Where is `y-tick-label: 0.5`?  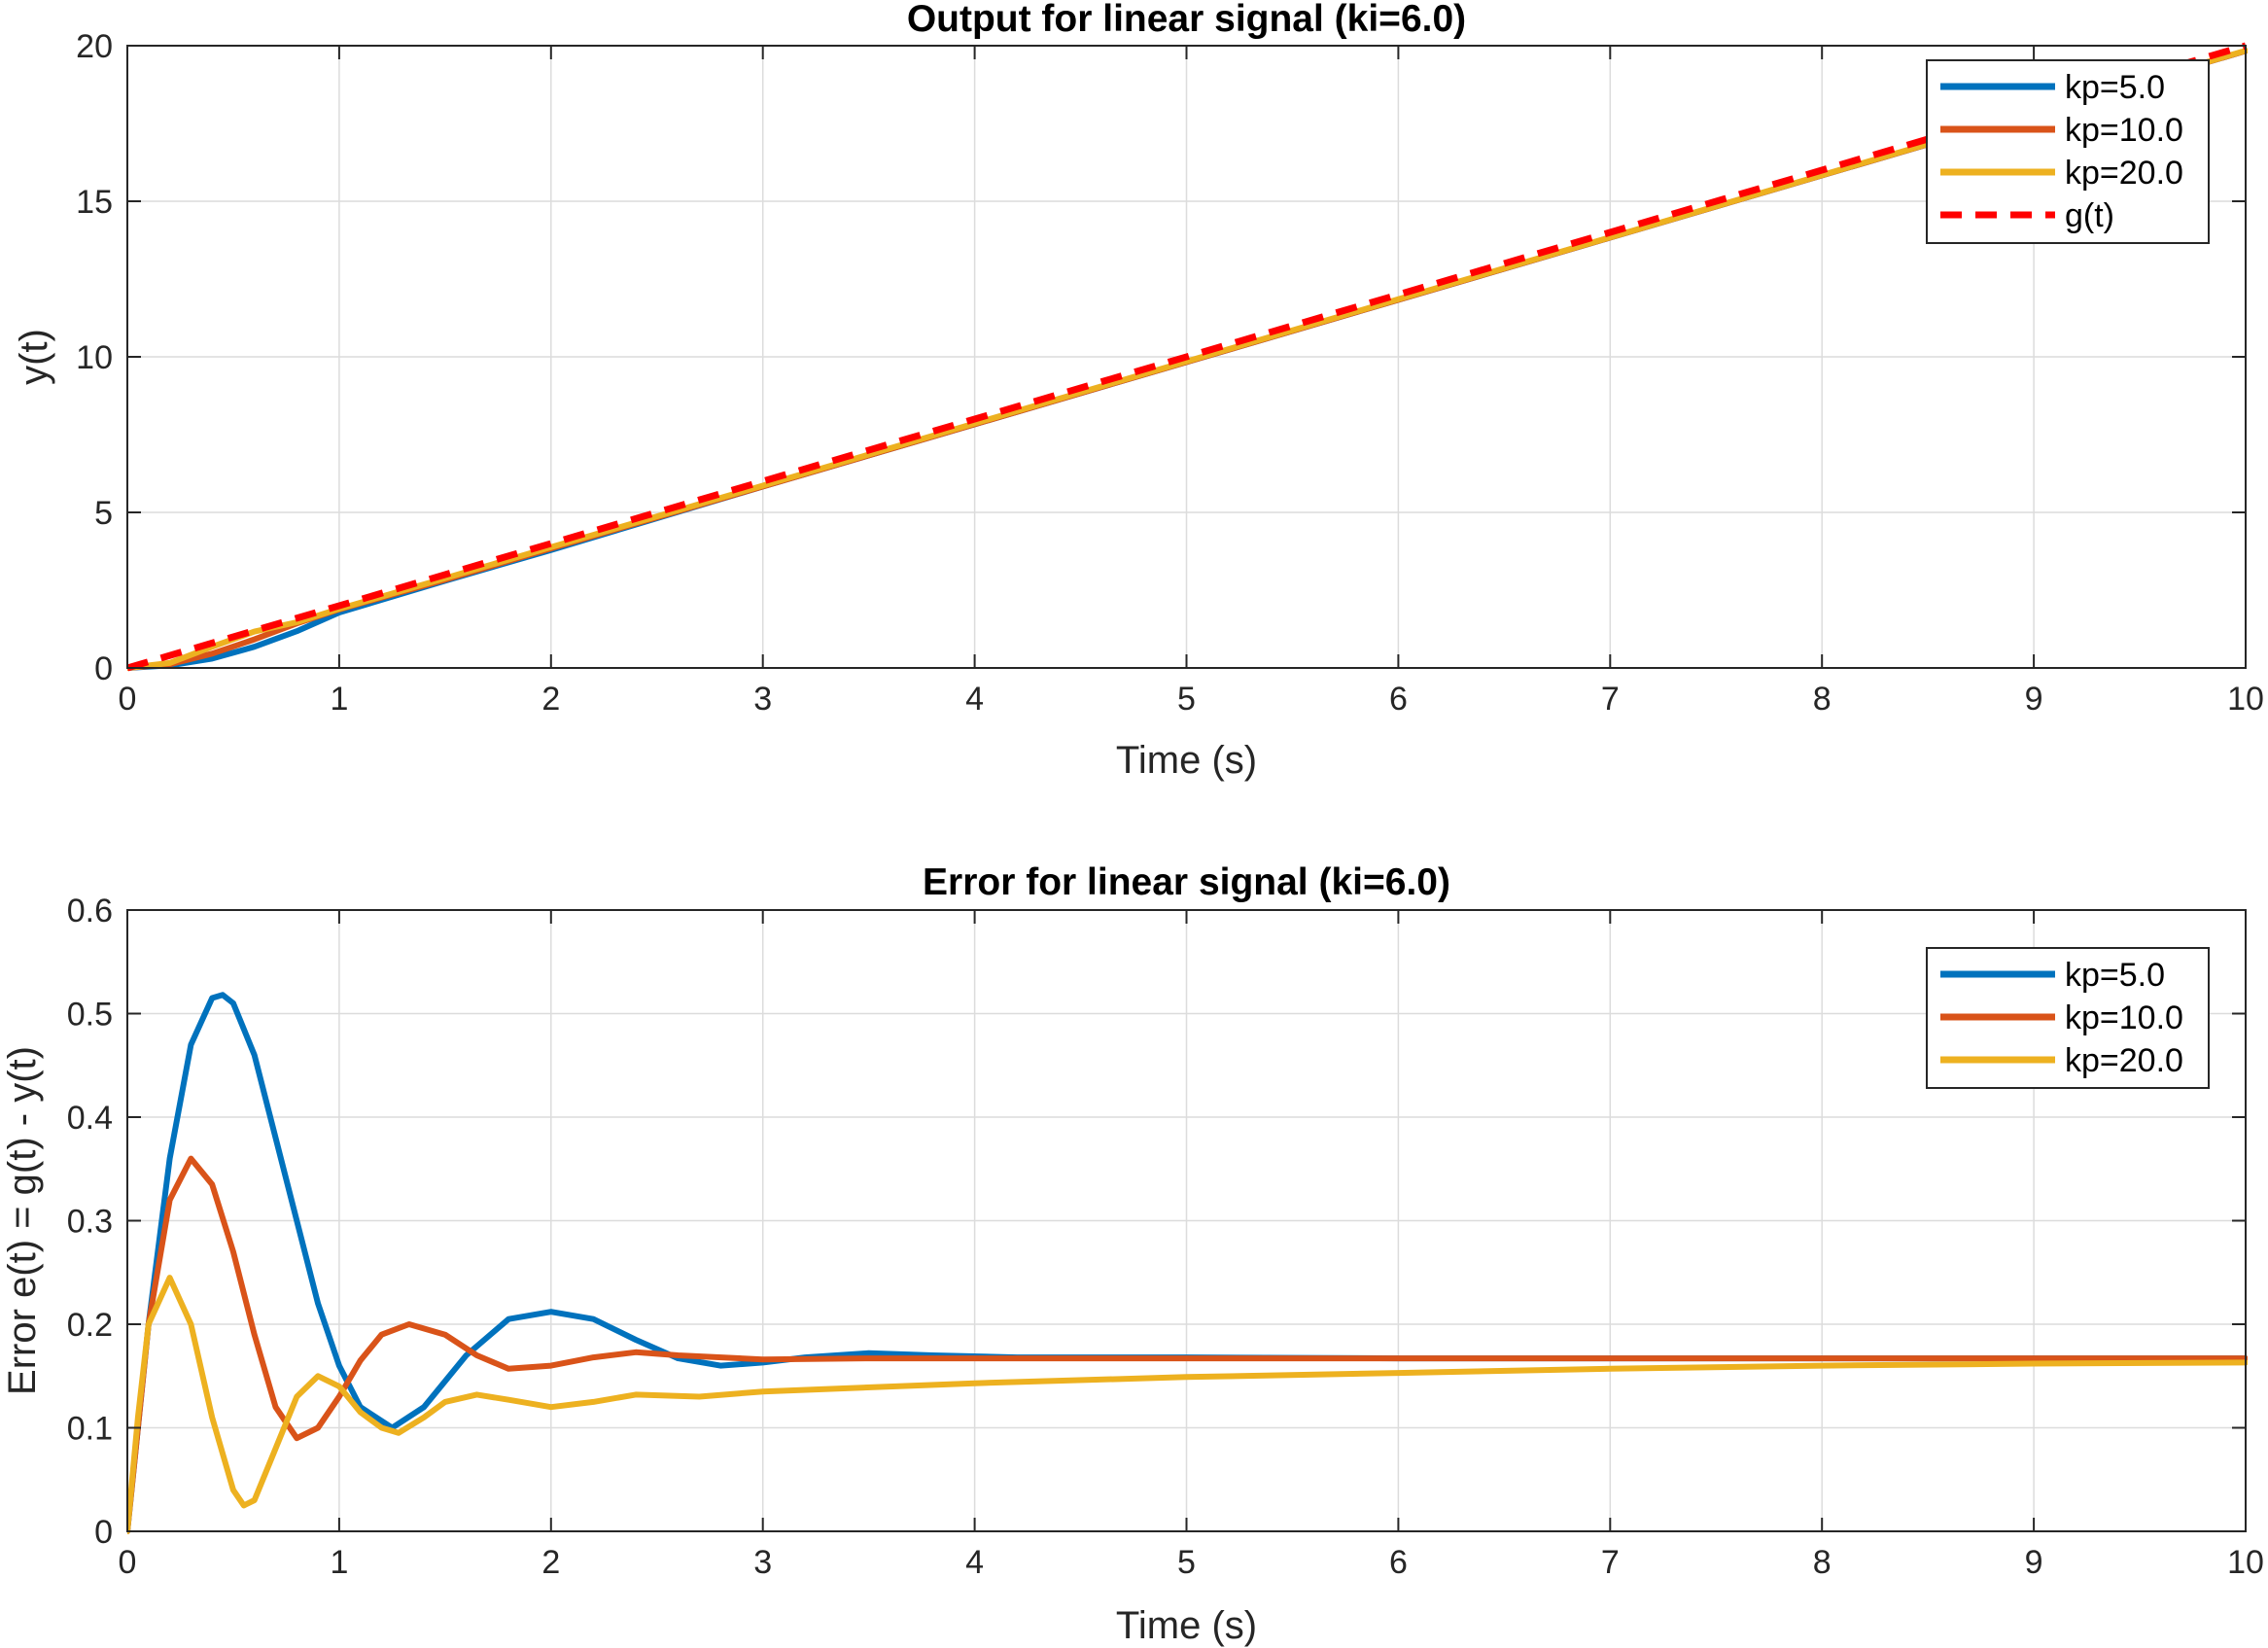
y-tick-label: 0.5 is located at coordinates (90, 1015).